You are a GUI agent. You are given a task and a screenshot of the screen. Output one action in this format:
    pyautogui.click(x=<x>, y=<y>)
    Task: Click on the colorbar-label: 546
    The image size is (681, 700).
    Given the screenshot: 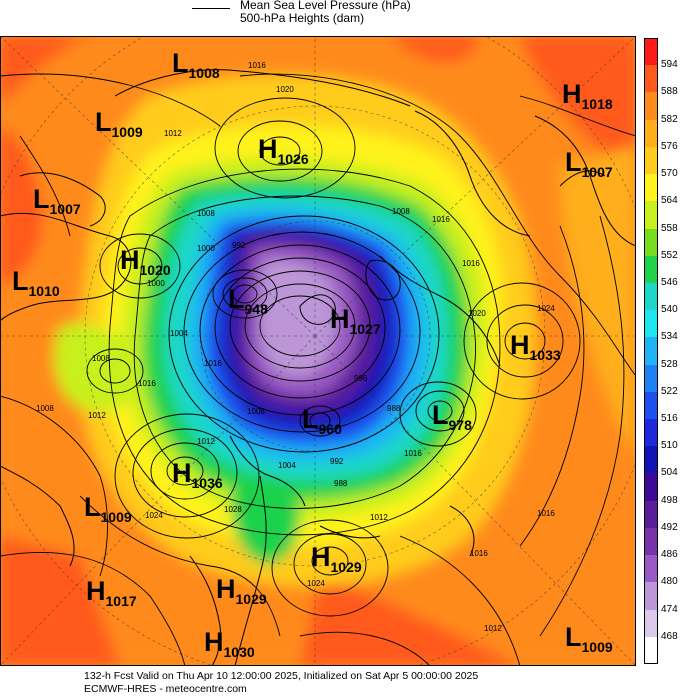 What is the action you would take?
    pyautogui.click(x=669, y=282)
    